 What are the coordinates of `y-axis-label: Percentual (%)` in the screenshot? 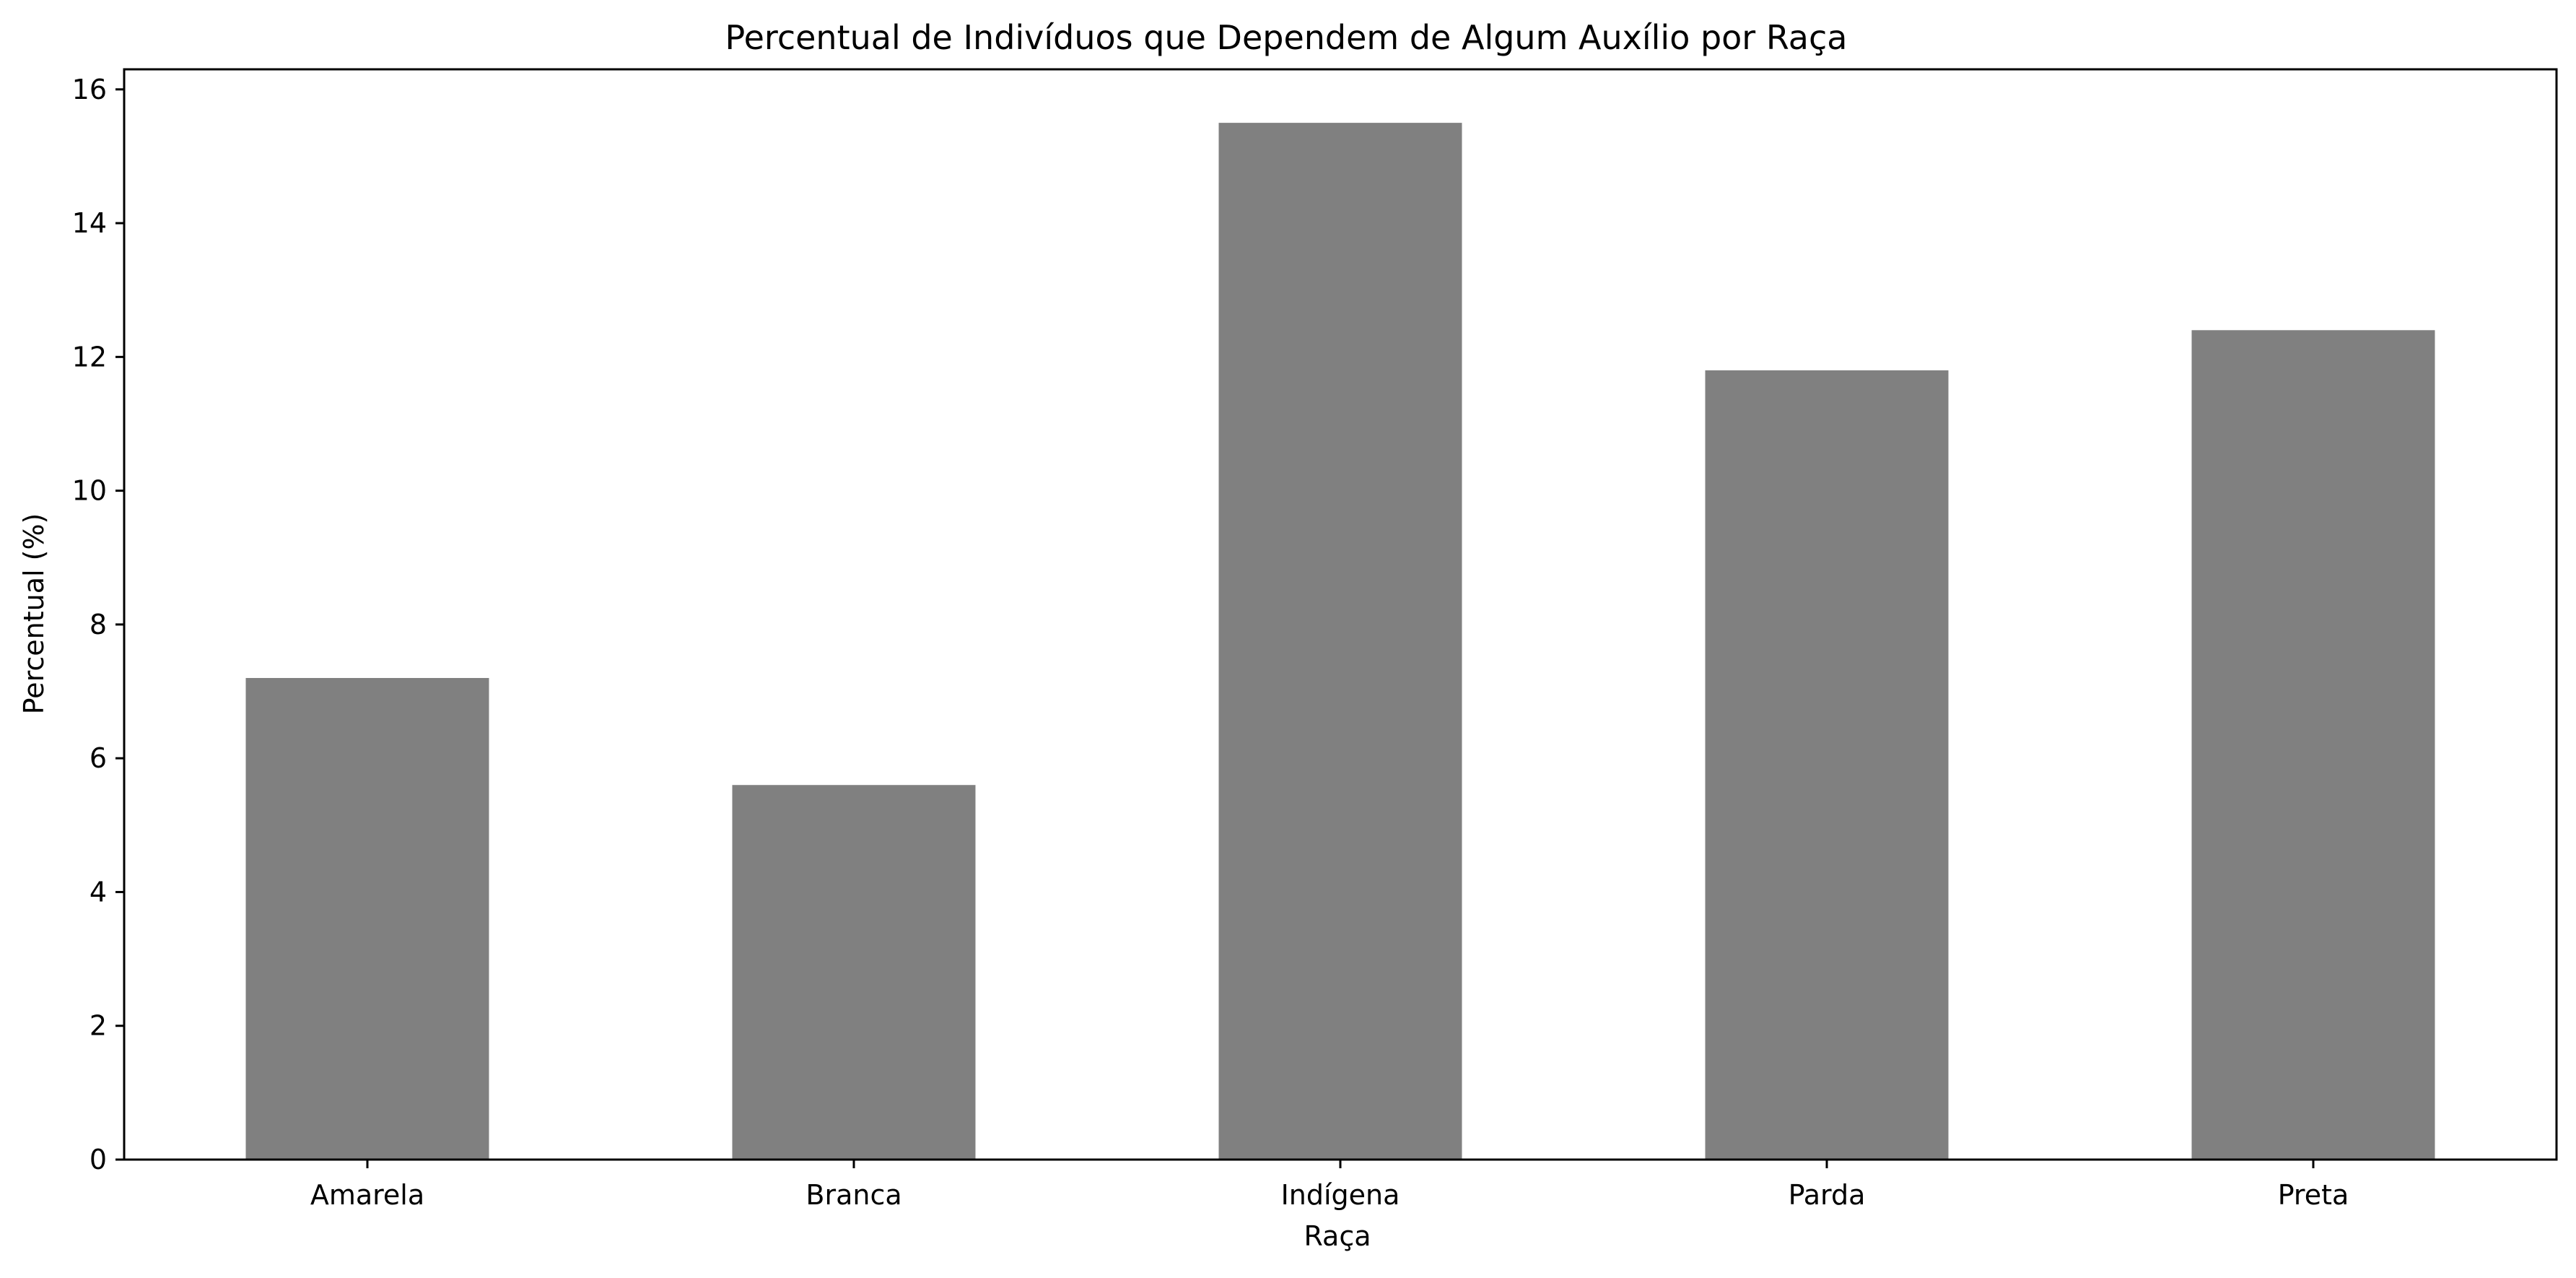 It's located at (34, 614).